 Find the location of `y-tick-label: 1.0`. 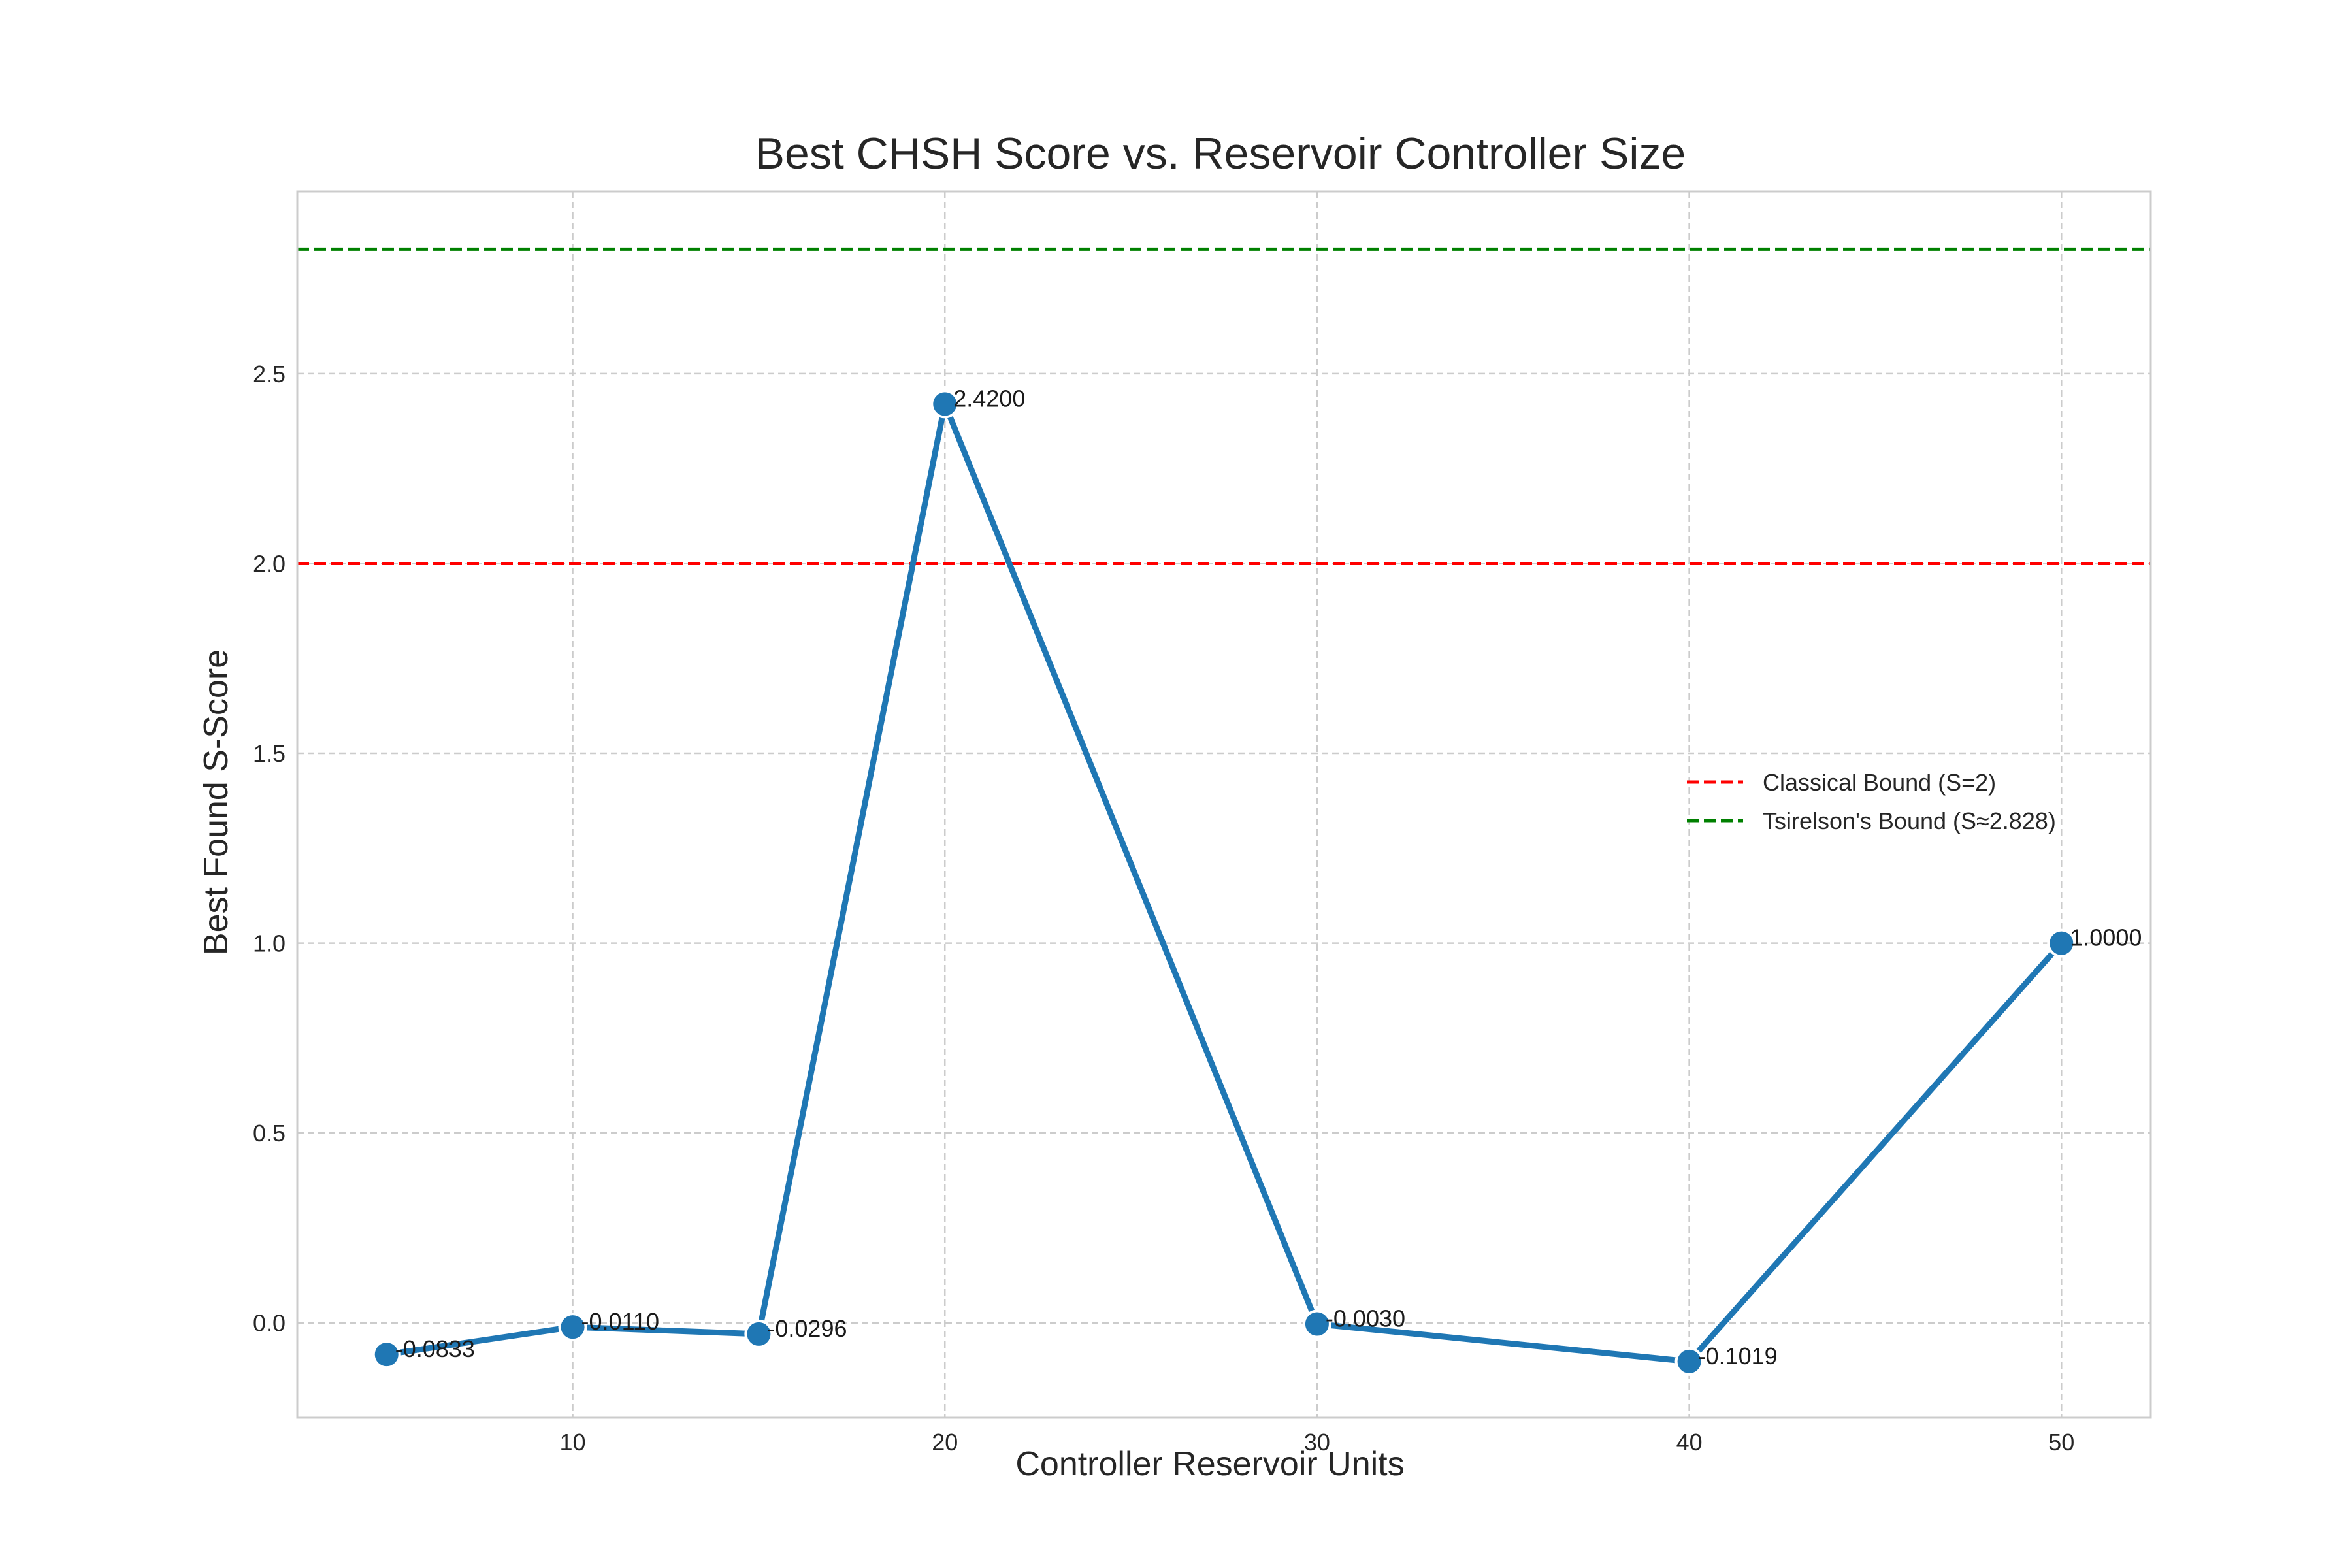

y-tick-label: 1.0 is located at coordinates (269, 943).